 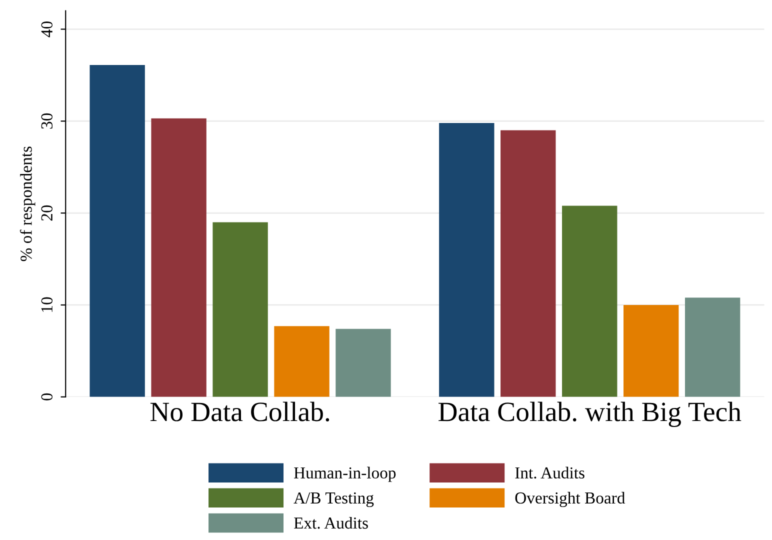 What do you see at coordinates (47, 213) in the screenshot?
I see `y-tick-label: 20` at bounding box center [47, 213].